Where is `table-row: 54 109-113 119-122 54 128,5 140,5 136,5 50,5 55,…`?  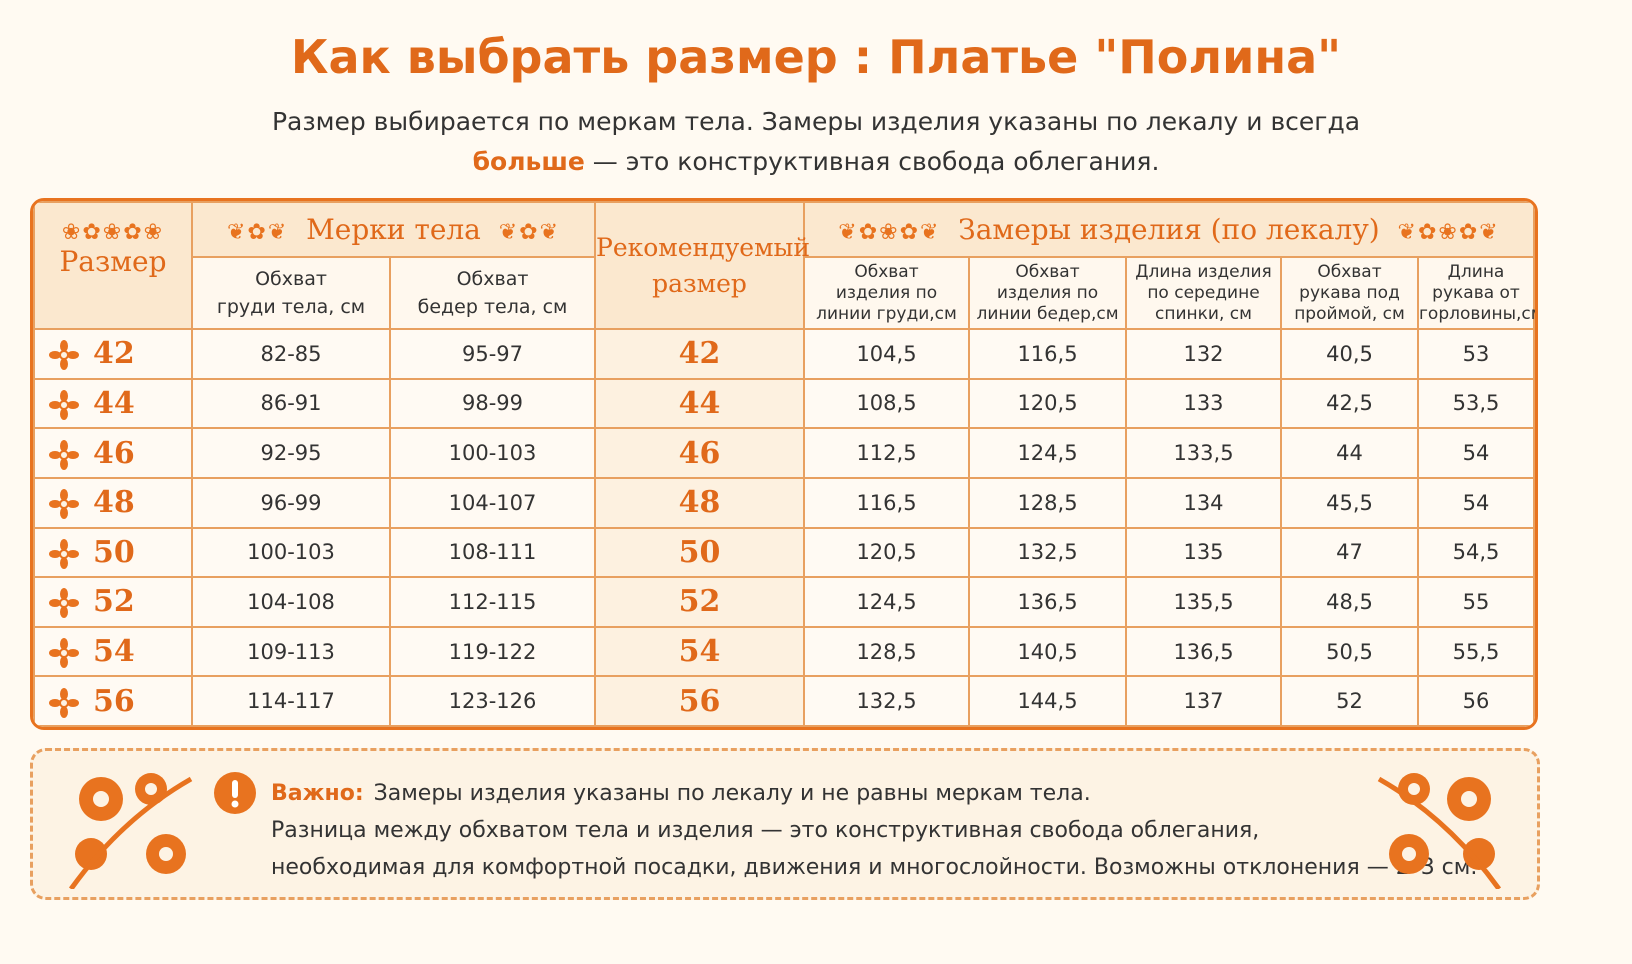 table-row: 54 109-113 119-122 54 128,5 140,5 136,5 50,5 55,… is located at coordinates (784, 651).